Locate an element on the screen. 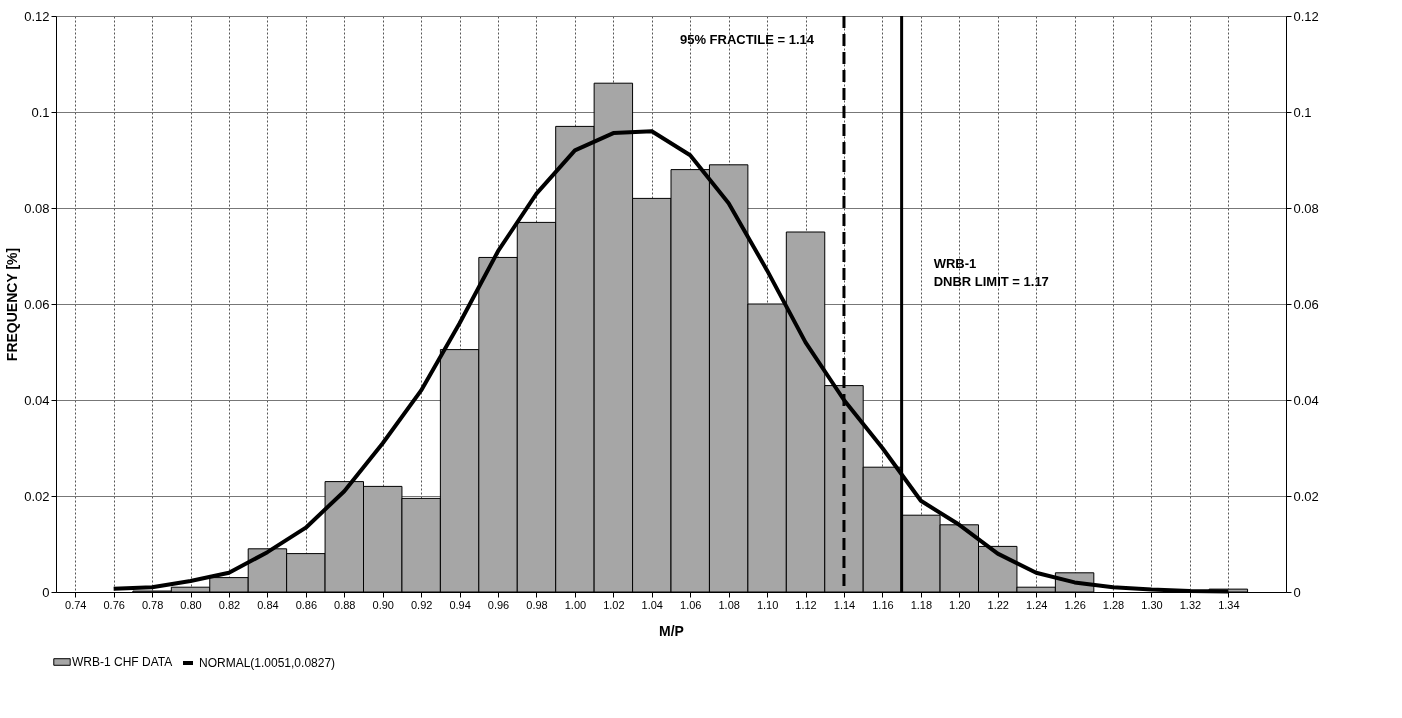 The image size is (1402, 718). x-tick-label: 1.02 is located at coordinates (614, 604).